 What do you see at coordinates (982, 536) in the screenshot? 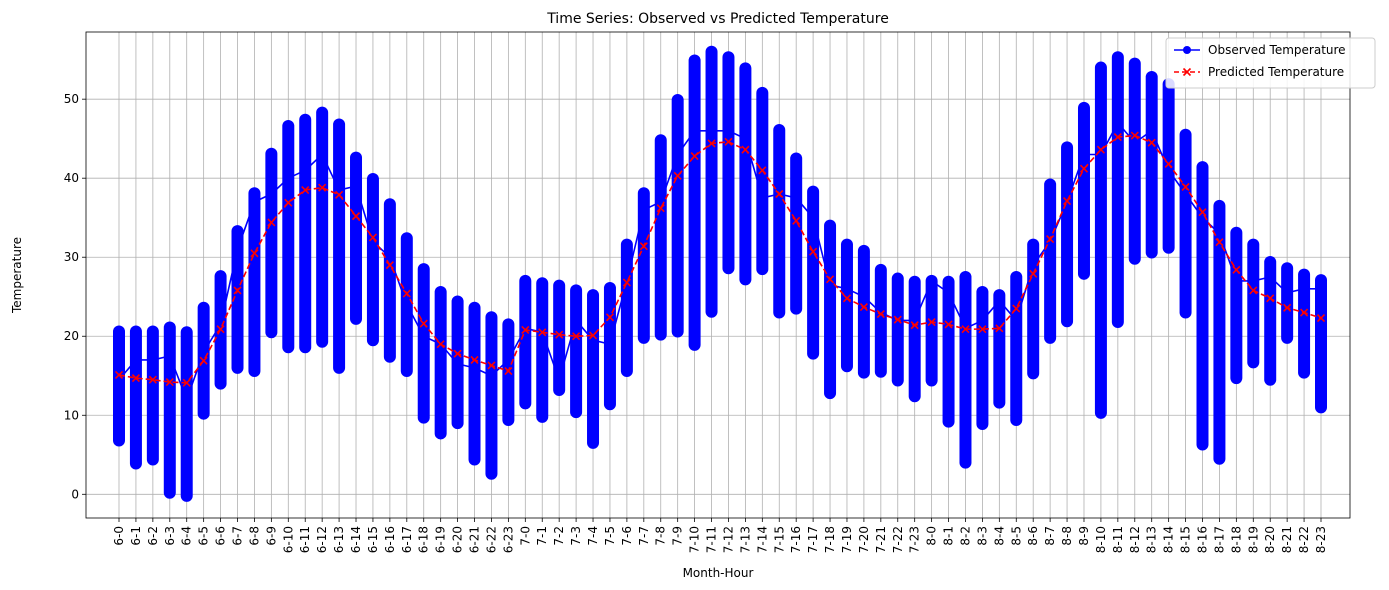
I see `x-tick-label: 8-3` at bounding box center [982, 536].